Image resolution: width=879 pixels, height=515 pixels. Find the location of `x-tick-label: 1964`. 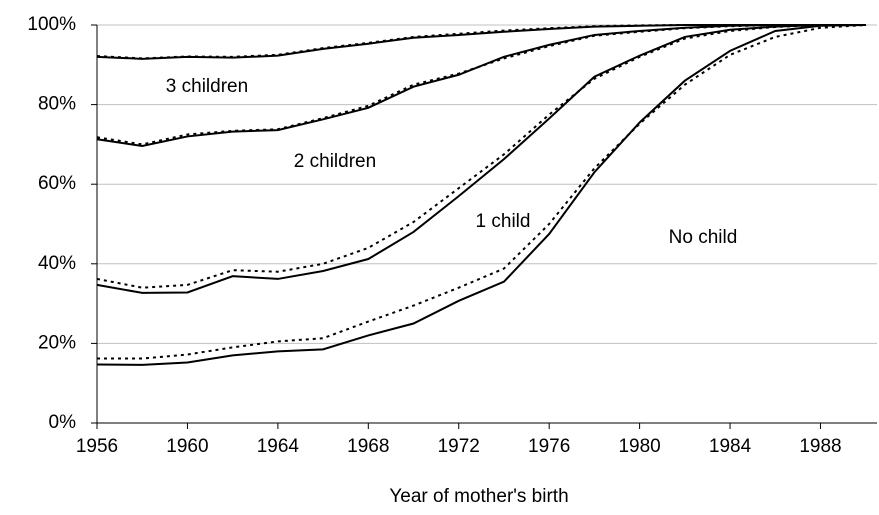

x-tick-label: 1964 is located at coordinates (278, 446).